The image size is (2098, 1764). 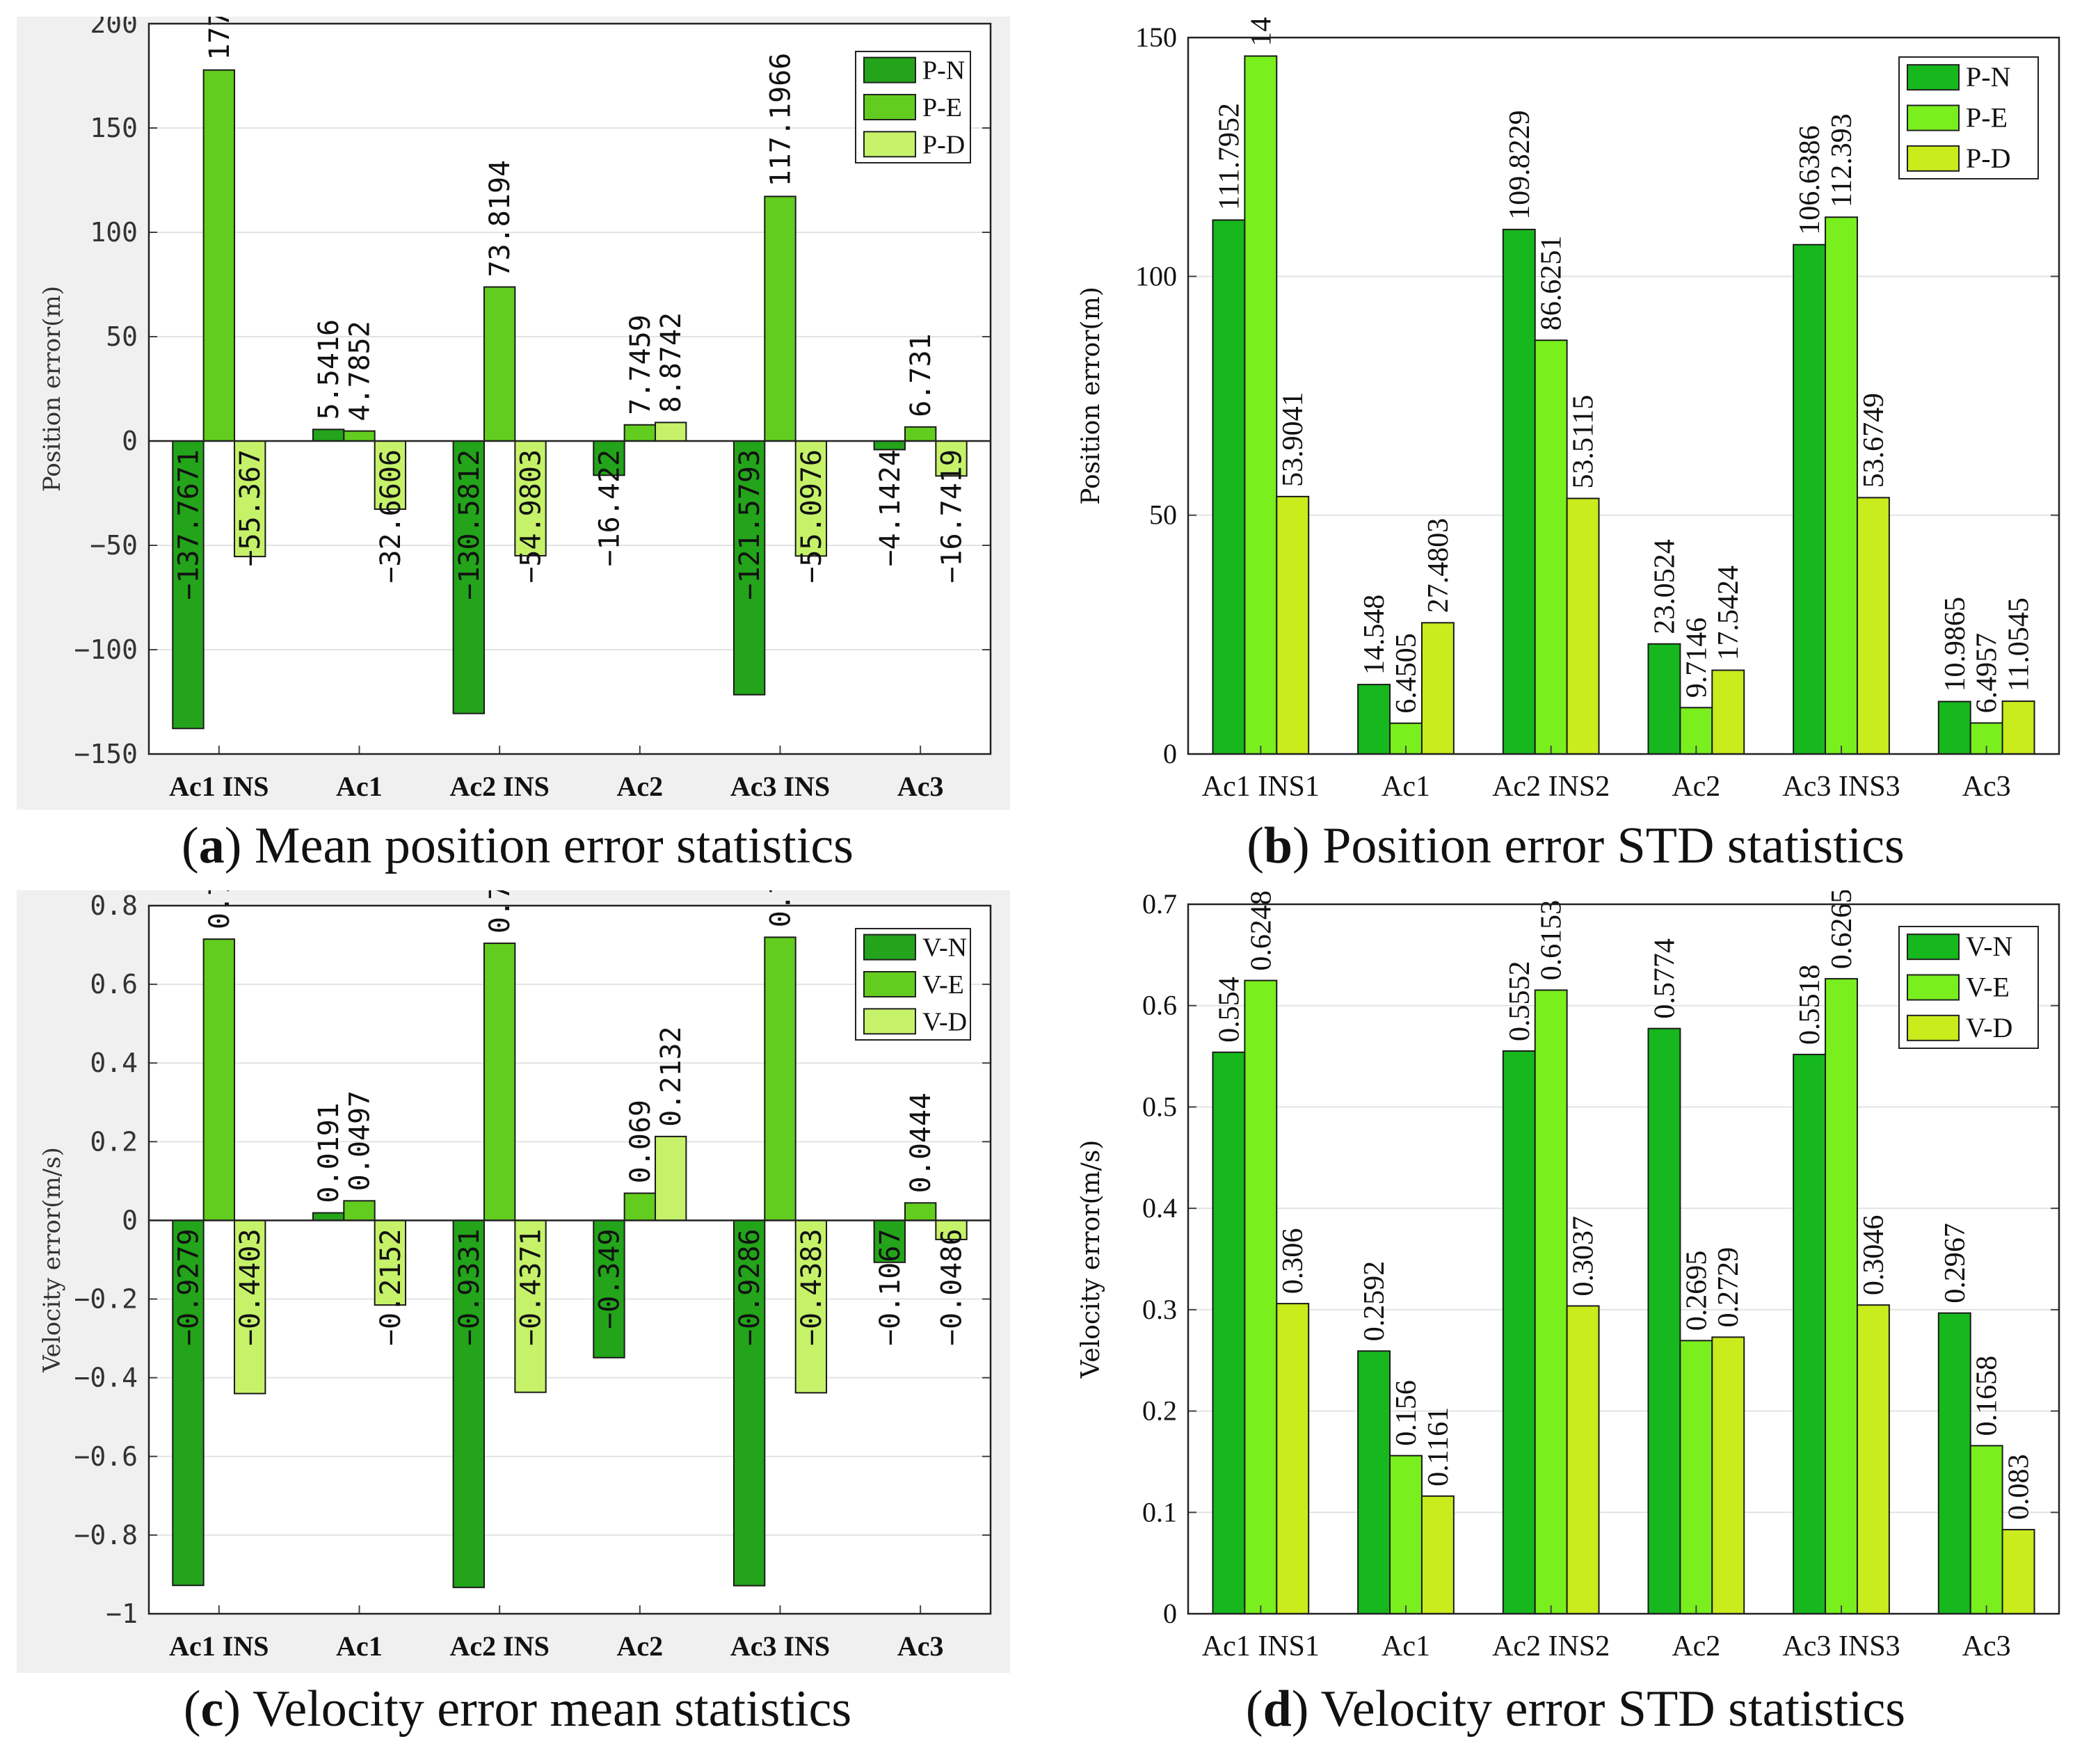 I want to click on data-label: 111.7952, so click(x=1229, y=156).